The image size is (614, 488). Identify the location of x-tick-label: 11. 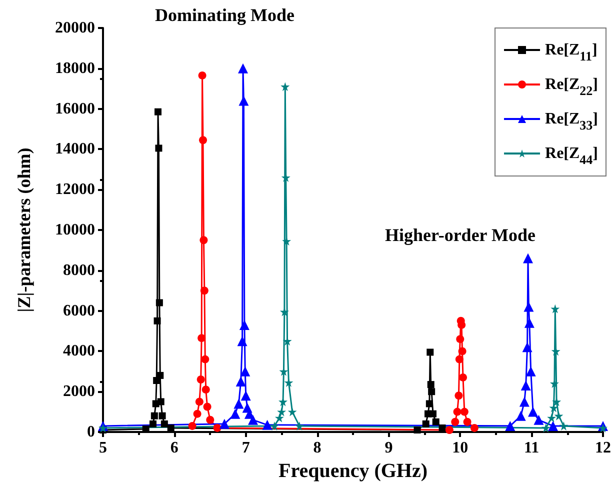
(532, 448).